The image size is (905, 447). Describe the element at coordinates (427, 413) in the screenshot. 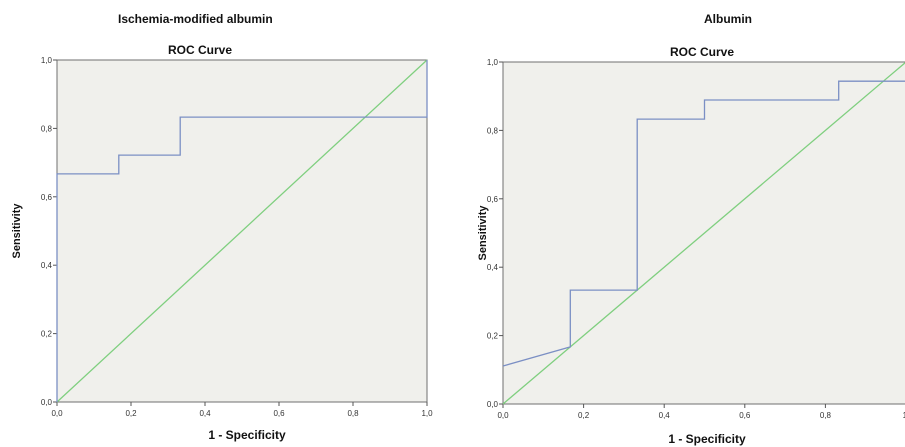

I see `x-tick-label: 1,0` at that location.